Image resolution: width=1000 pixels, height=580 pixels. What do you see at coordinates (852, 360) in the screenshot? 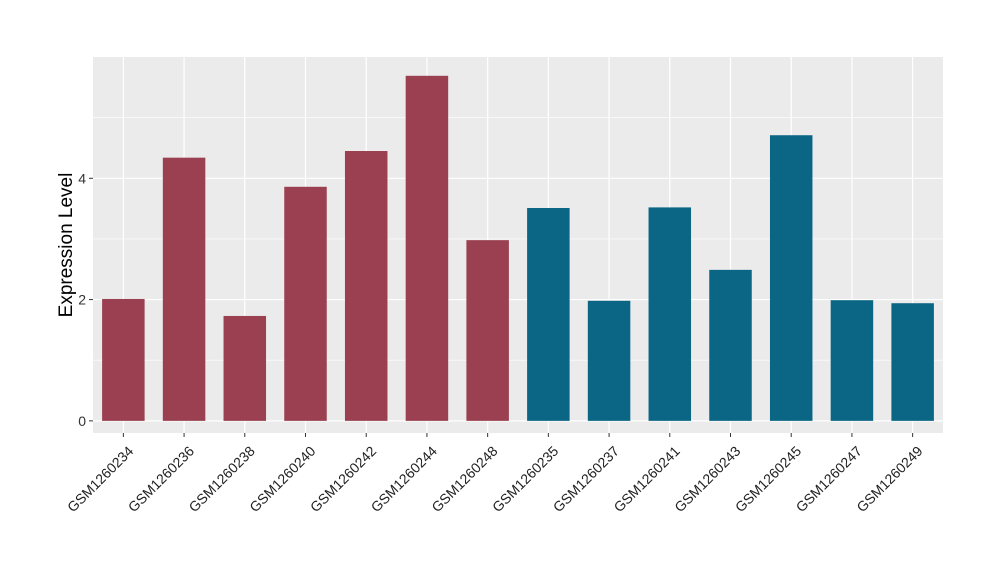
I see `bar-GSM1260247` at bounding box center [852, 360].